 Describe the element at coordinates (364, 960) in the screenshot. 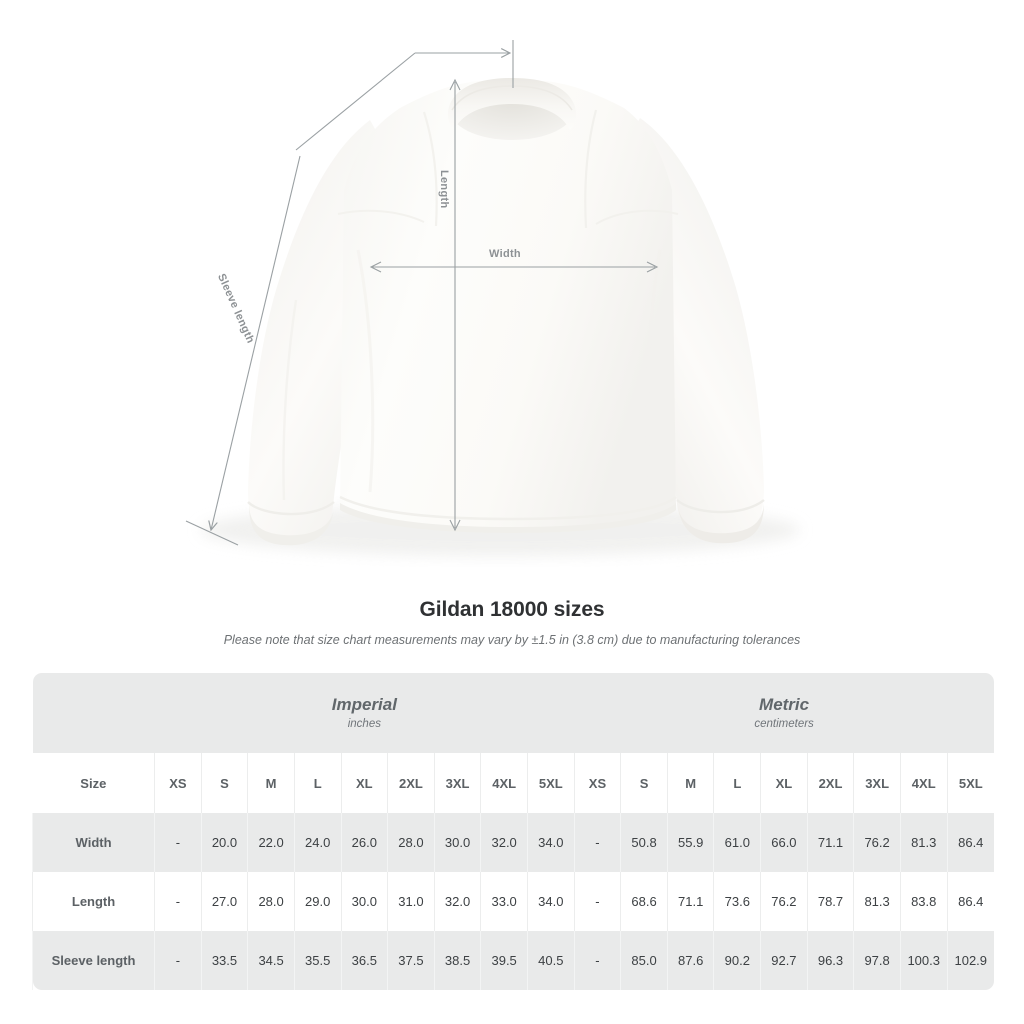

I see `cell-sleeve-length-imperial-xl: 36.5` at that location.